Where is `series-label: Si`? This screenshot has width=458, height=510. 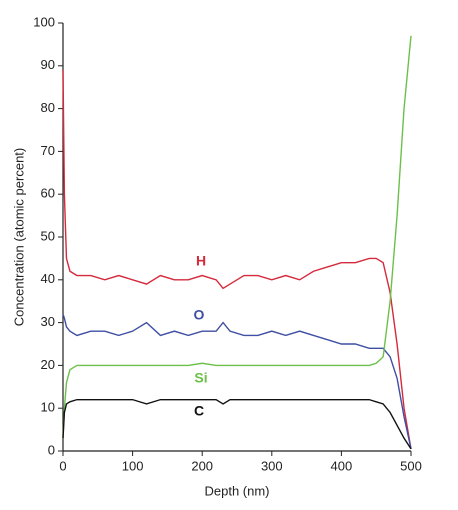
series-label: Si is located at coordinates (200, 378).